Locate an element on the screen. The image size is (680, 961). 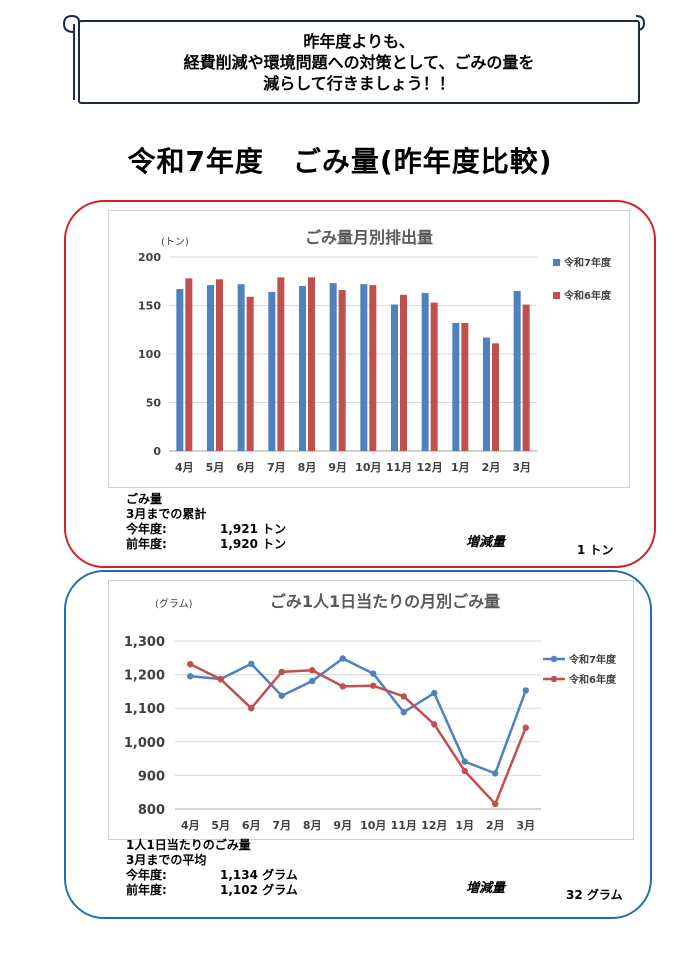
y-tick-label: 1,300 is located at coordinates (144, 642).